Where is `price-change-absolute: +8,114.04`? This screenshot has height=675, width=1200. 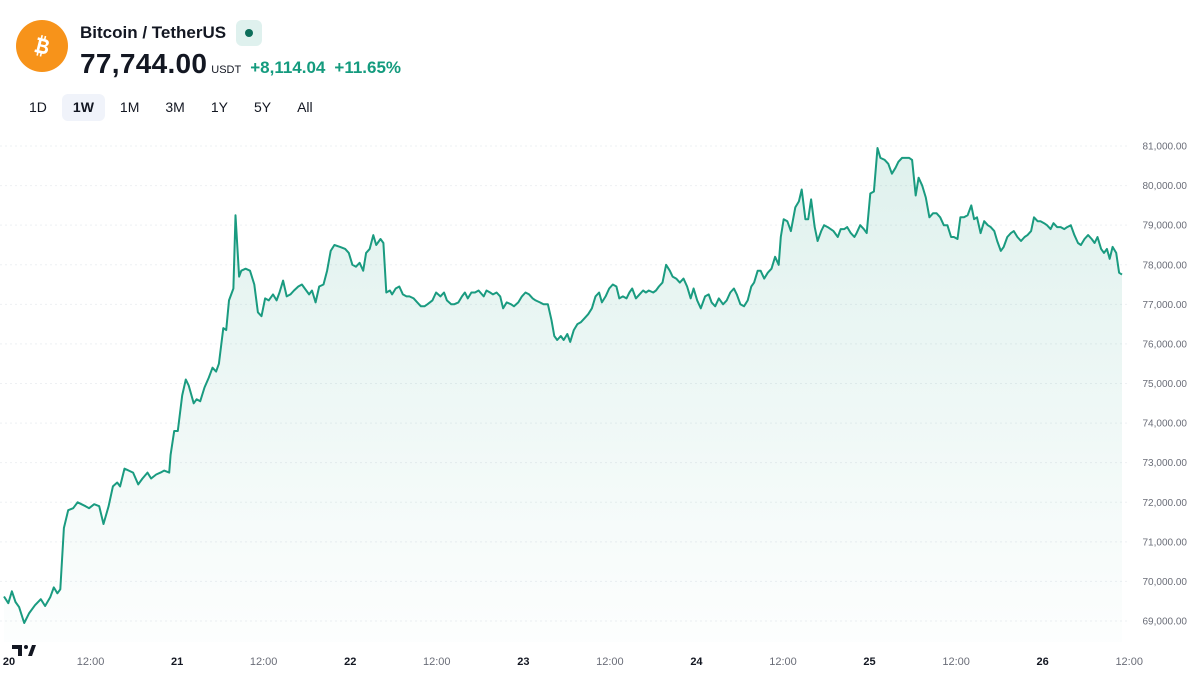 price-change-absolute: +8,114.04 is located at coordinates (288, 67).